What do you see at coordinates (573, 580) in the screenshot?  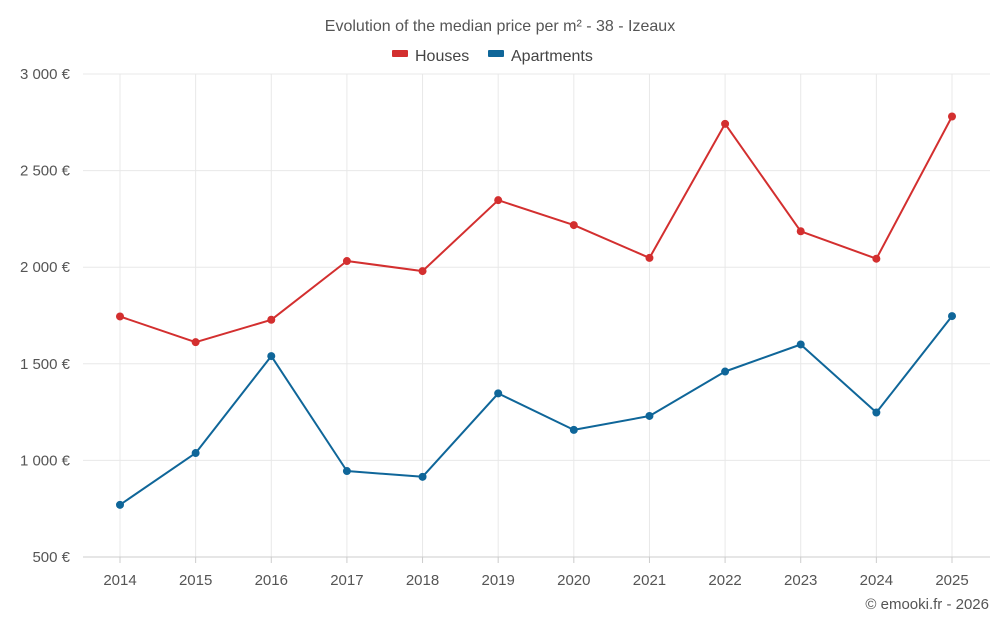 I see `x-tick-label: 2020` at bounding box center [573, 580].